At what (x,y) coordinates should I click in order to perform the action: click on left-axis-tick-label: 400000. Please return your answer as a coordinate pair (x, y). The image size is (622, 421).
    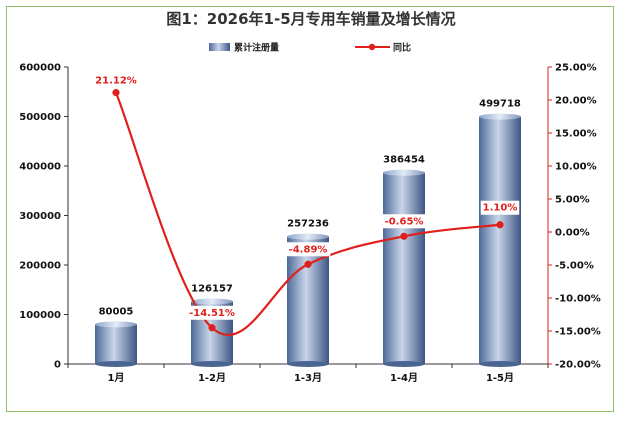
    Looking at the image, I should click on (40, 167).